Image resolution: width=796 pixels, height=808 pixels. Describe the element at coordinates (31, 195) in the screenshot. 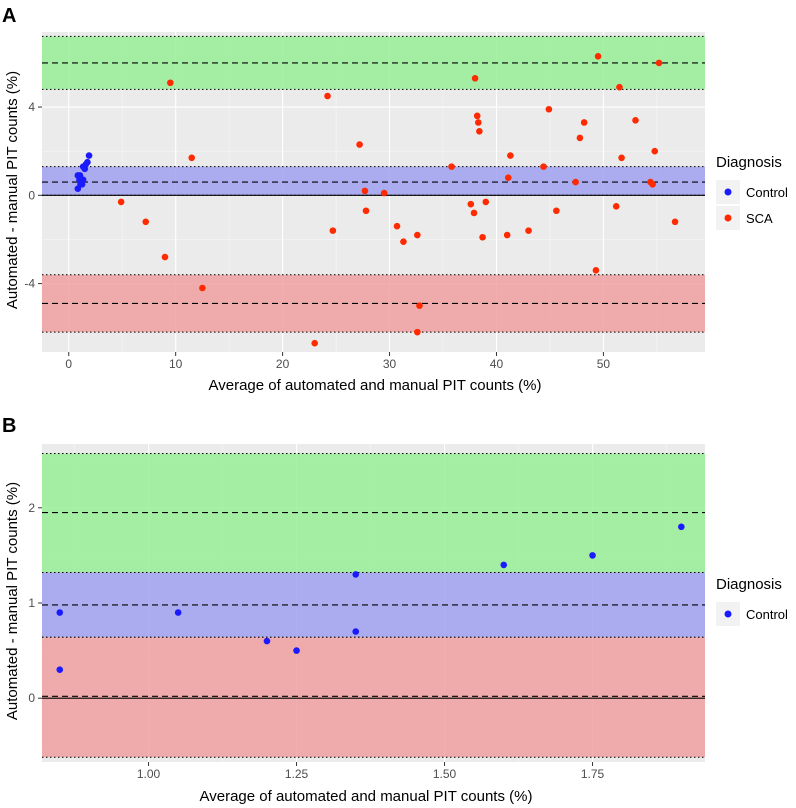

I see `panel-a-y-tick-label: 0` at that location.